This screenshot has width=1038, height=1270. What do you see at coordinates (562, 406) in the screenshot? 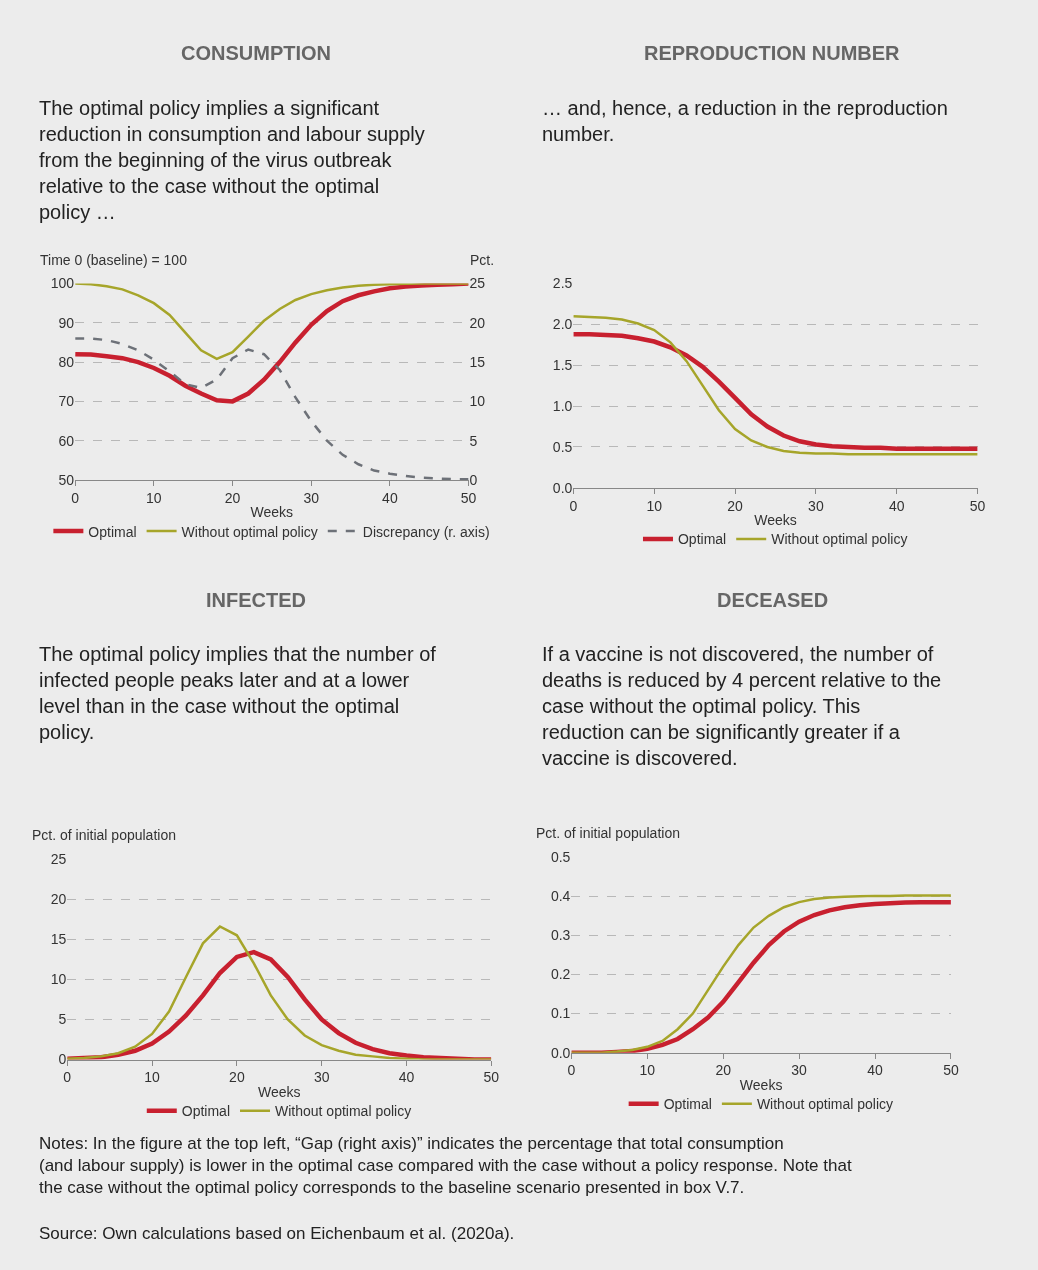
I see `y-tick-label: 1.0` at bounding box center [562, 406].